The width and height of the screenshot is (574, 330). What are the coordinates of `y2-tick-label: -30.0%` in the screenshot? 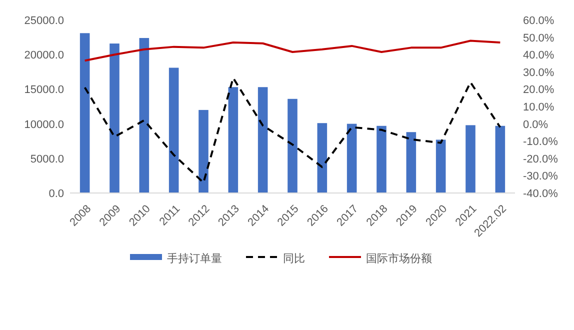 It's located at (540, 176).